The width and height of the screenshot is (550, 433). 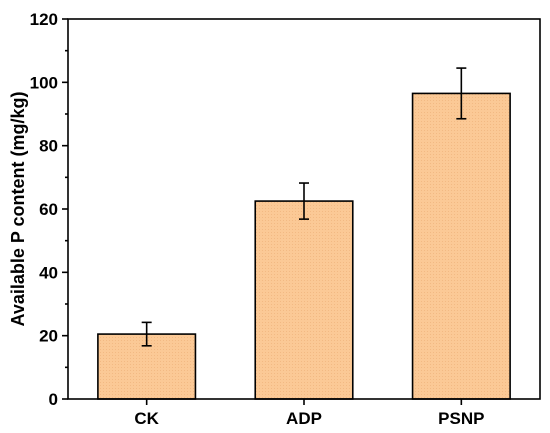 What do you see at coordinates (48, 272) in the screenshot?
I see `y-tick-label: 40` at bounding box center [48, 272].